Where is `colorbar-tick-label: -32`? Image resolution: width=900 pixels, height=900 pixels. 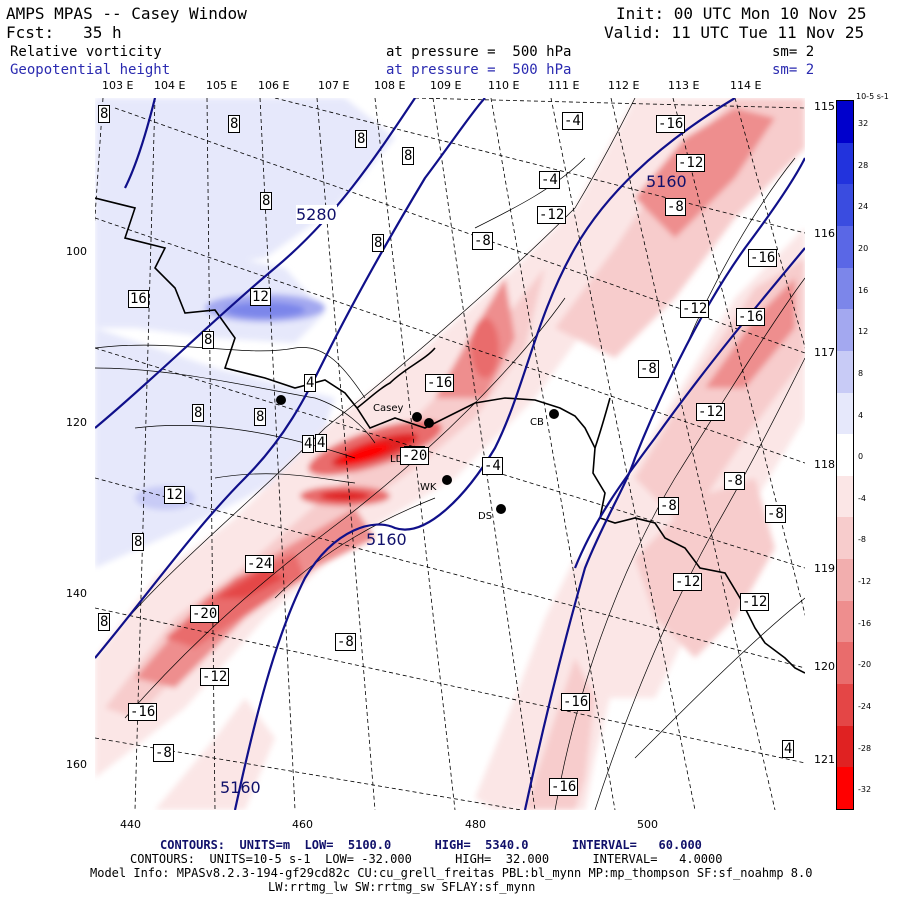 colorbar-tick-label: -32 is located at coordinates (865, 790).